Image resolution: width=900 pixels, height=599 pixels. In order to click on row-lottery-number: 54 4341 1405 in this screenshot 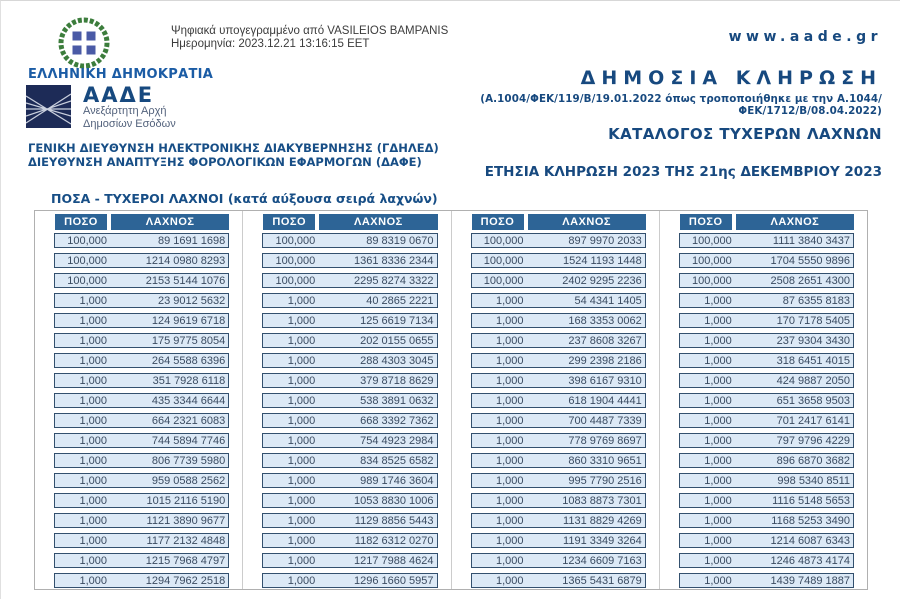, I will do `click(608, 300)`.